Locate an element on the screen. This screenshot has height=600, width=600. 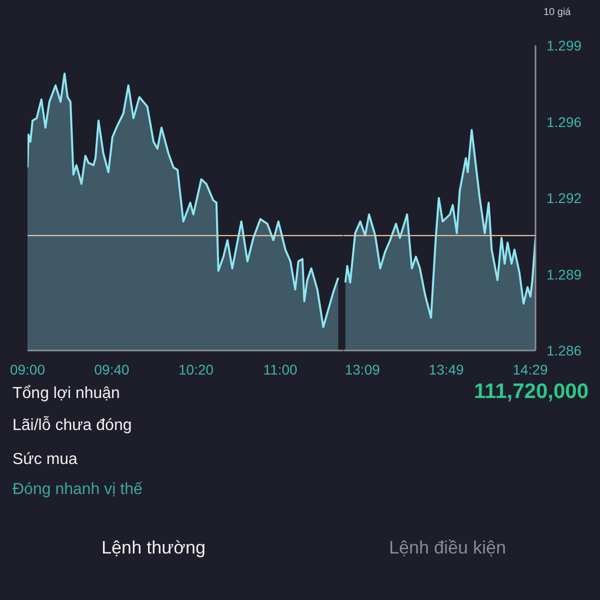
text: Lệnh thường is located at coordinates (154, 548).